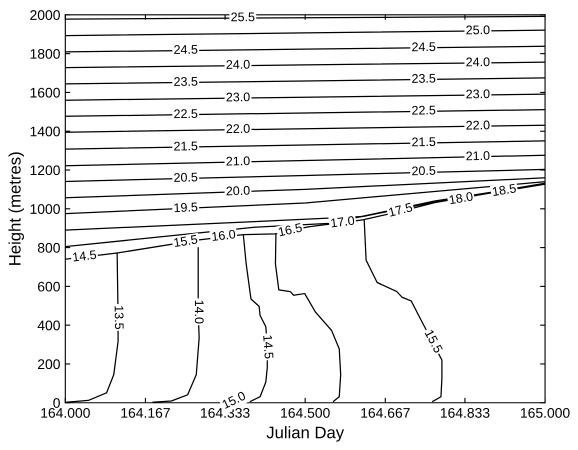 This screenshot has height=450, width=578. I want to click on x-axis-title: Julian Day, so click(305, 434).